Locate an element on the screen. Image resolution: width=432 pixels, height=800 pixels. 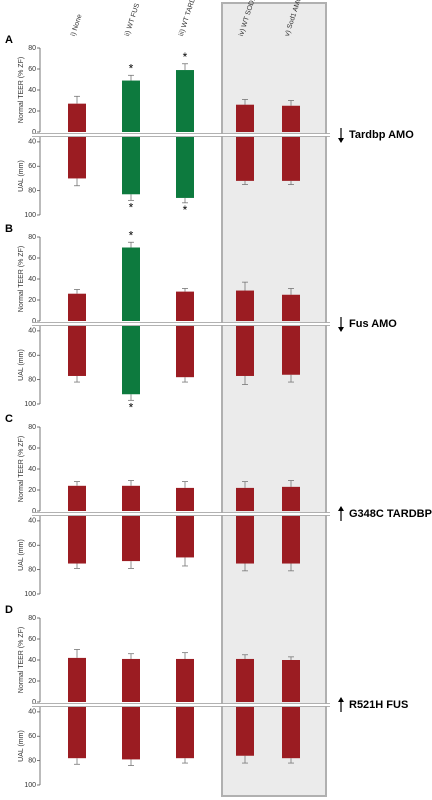
condition-label: G348C TARDBP is located at coordinates (390, 514).